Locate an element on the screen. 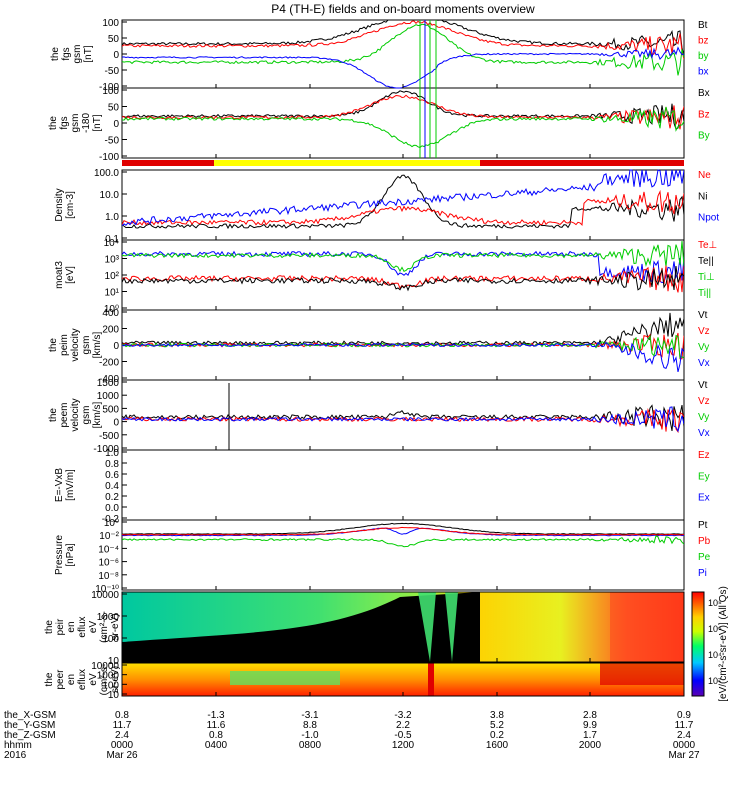 The image size is (750, 800). xaxis-value: 2.8 is located at coordinates (590, 715).